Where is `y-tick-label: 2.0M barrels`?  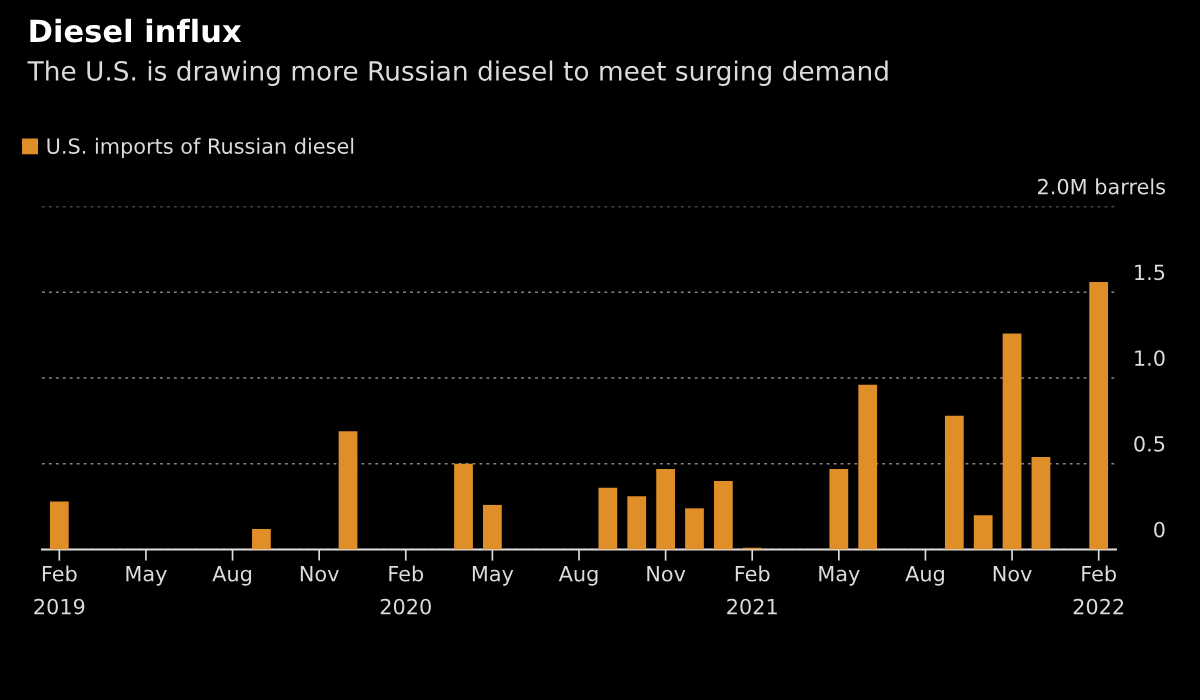 y-tick-label: 2.0M barrels is located at coordinates (1101, 186).